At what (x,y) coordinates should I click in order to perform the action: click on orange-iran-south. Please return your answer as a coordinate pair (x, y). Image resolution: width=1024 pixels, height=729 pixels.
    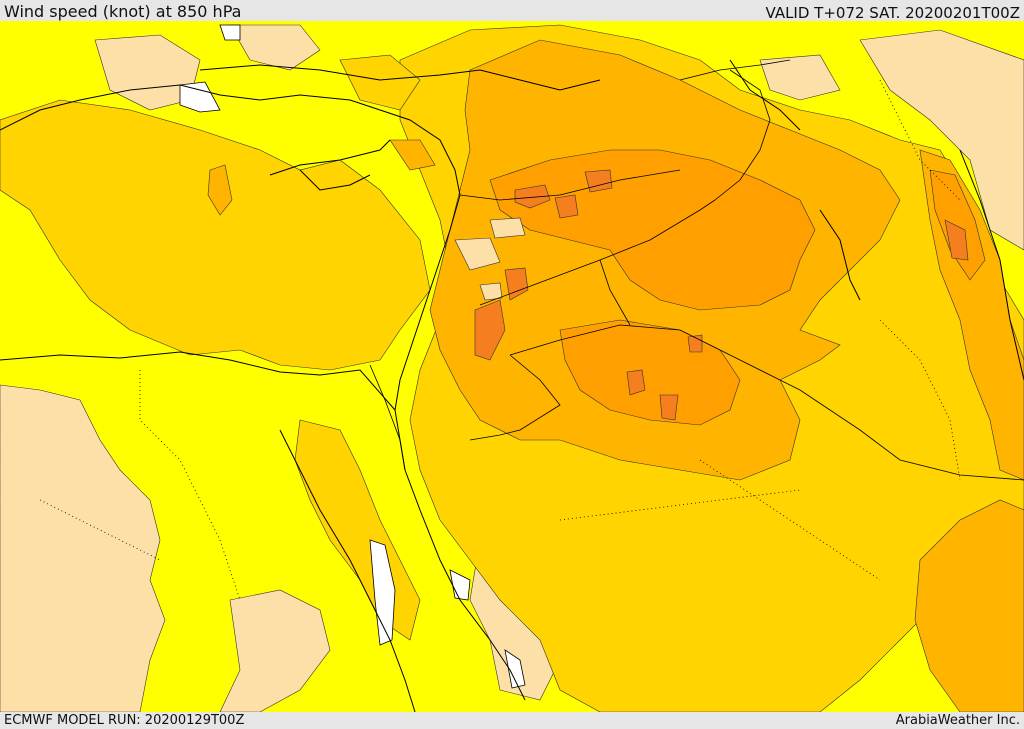
    Looking at the image, I should click on (969, 605).